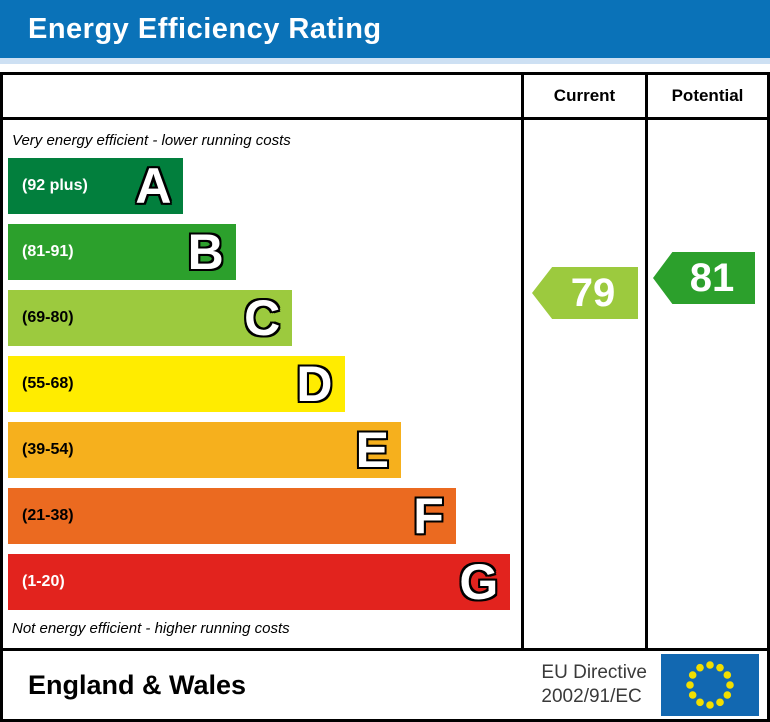 The height and width of the screenshot is (722, 770). I want to click on band-f: (21-38) F, so click(232, 516).